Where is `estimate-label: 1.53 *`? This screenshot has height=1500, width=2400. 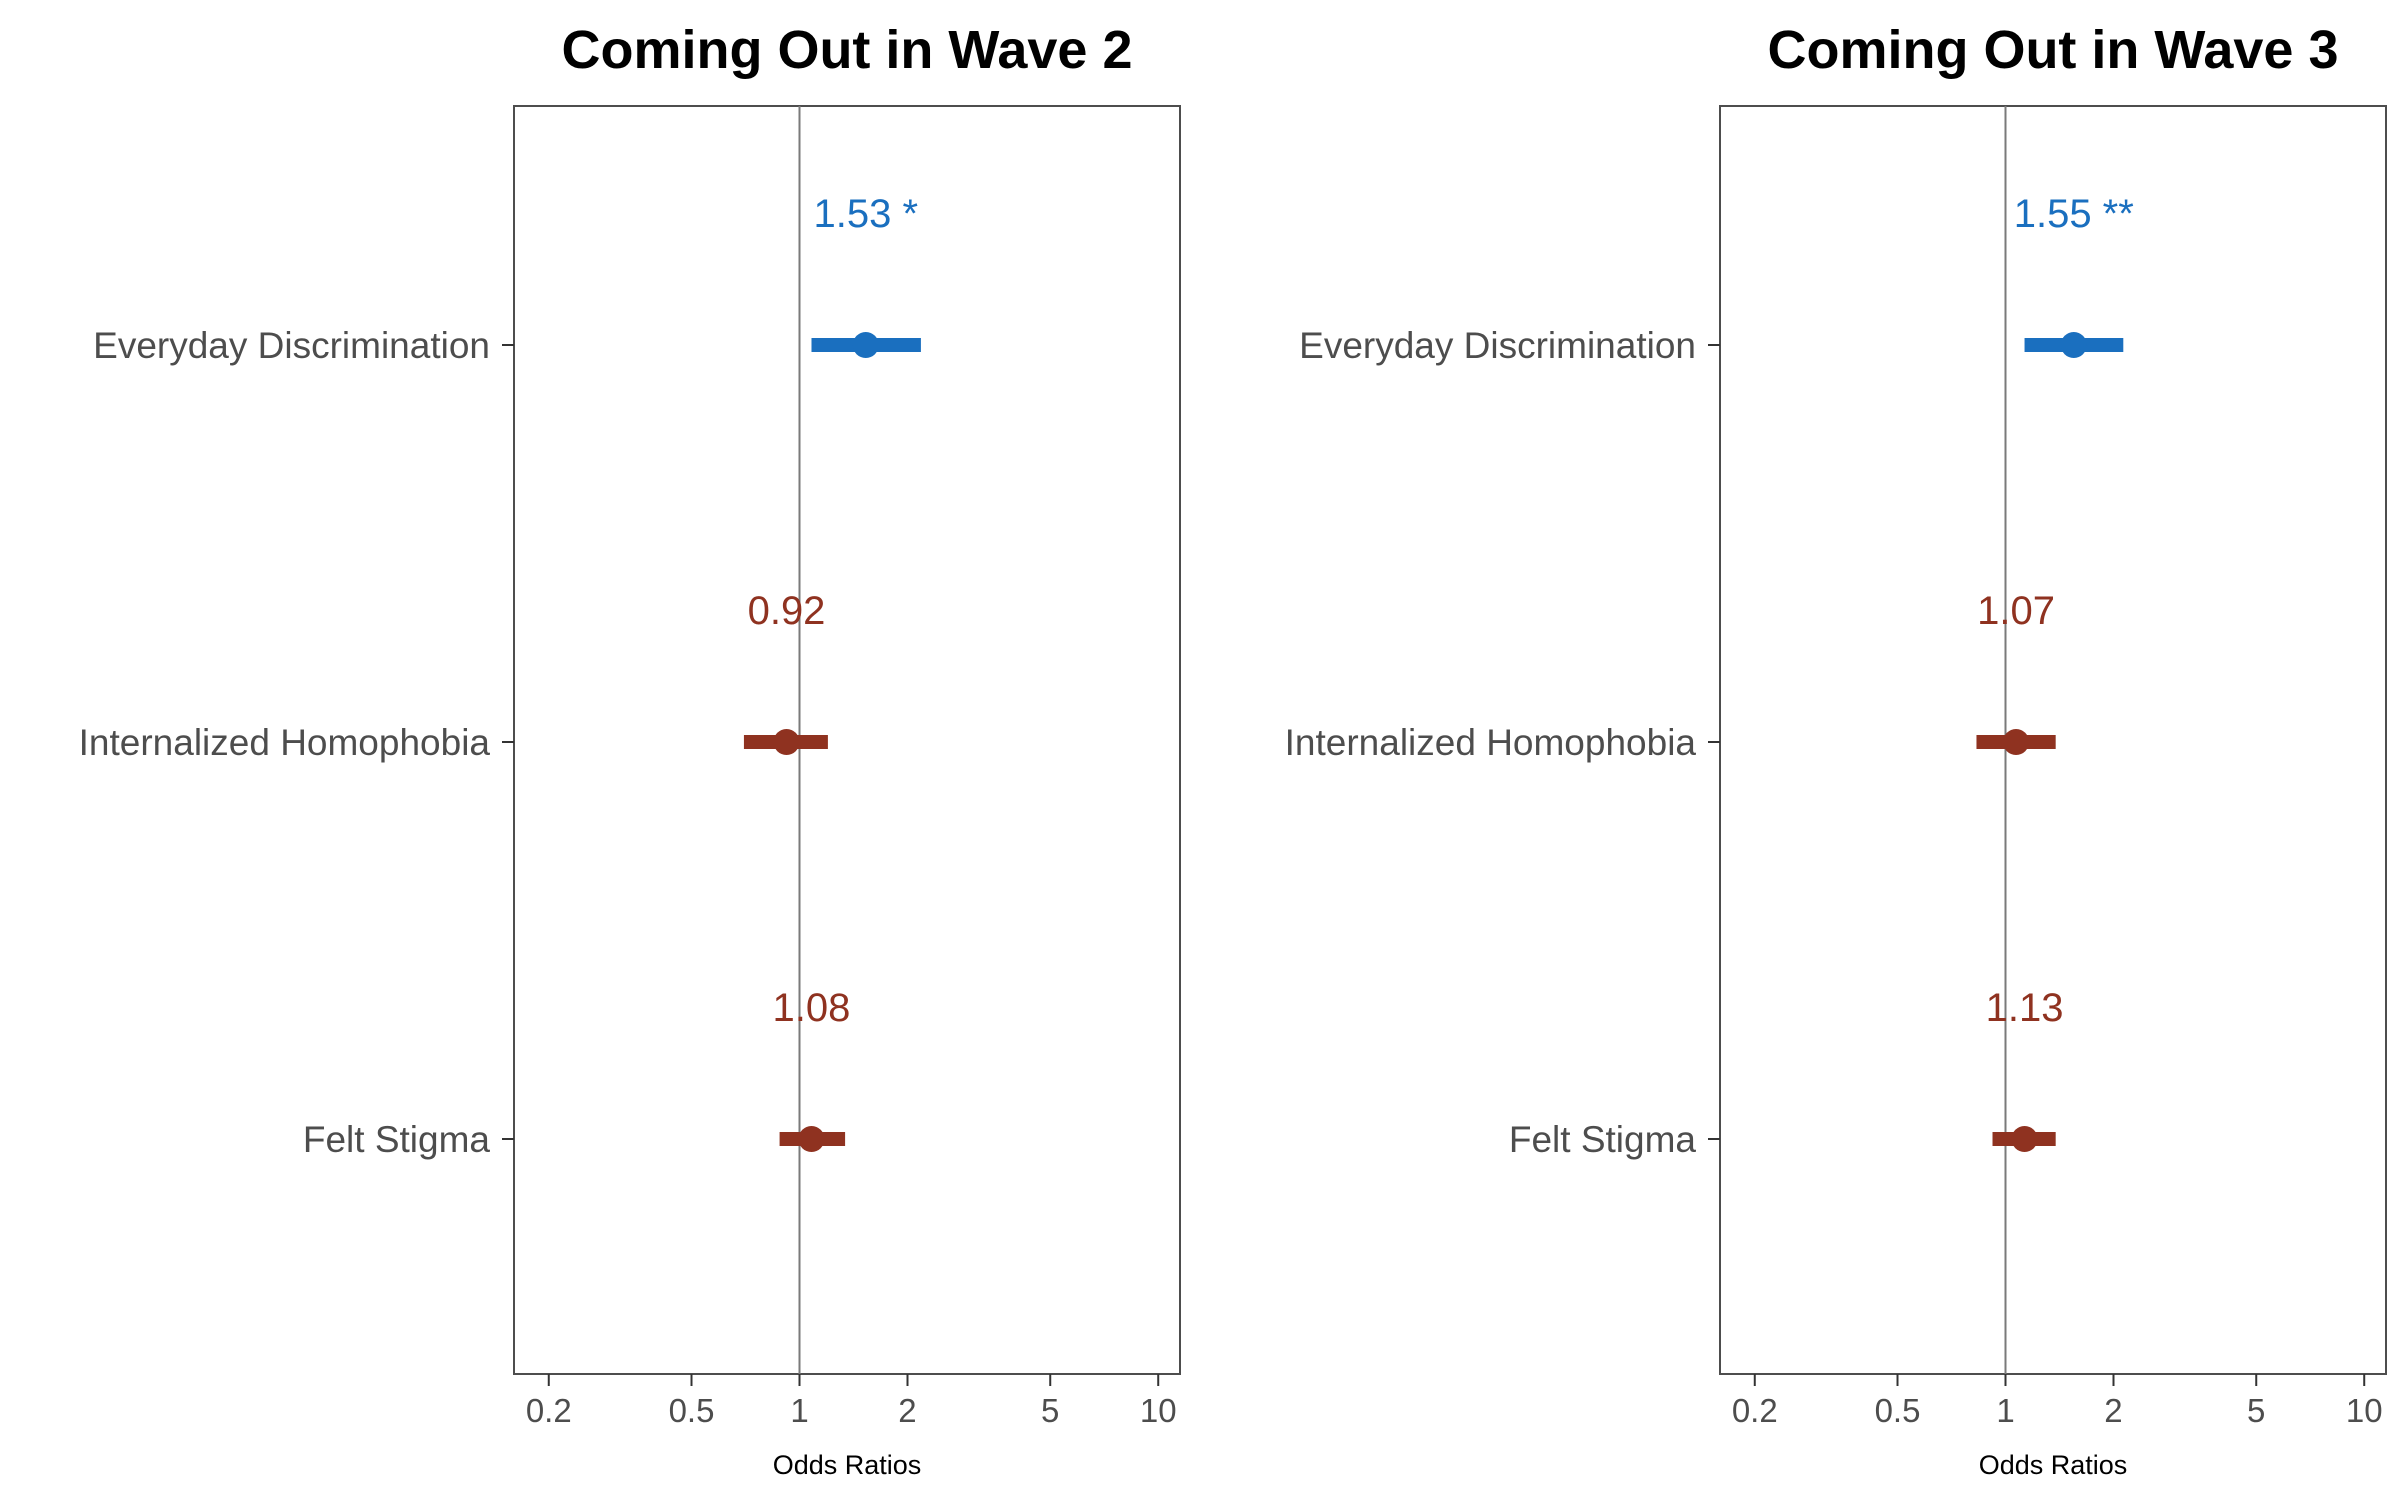
estimate-label: 1.53 * is located at coordinates (865, 214).